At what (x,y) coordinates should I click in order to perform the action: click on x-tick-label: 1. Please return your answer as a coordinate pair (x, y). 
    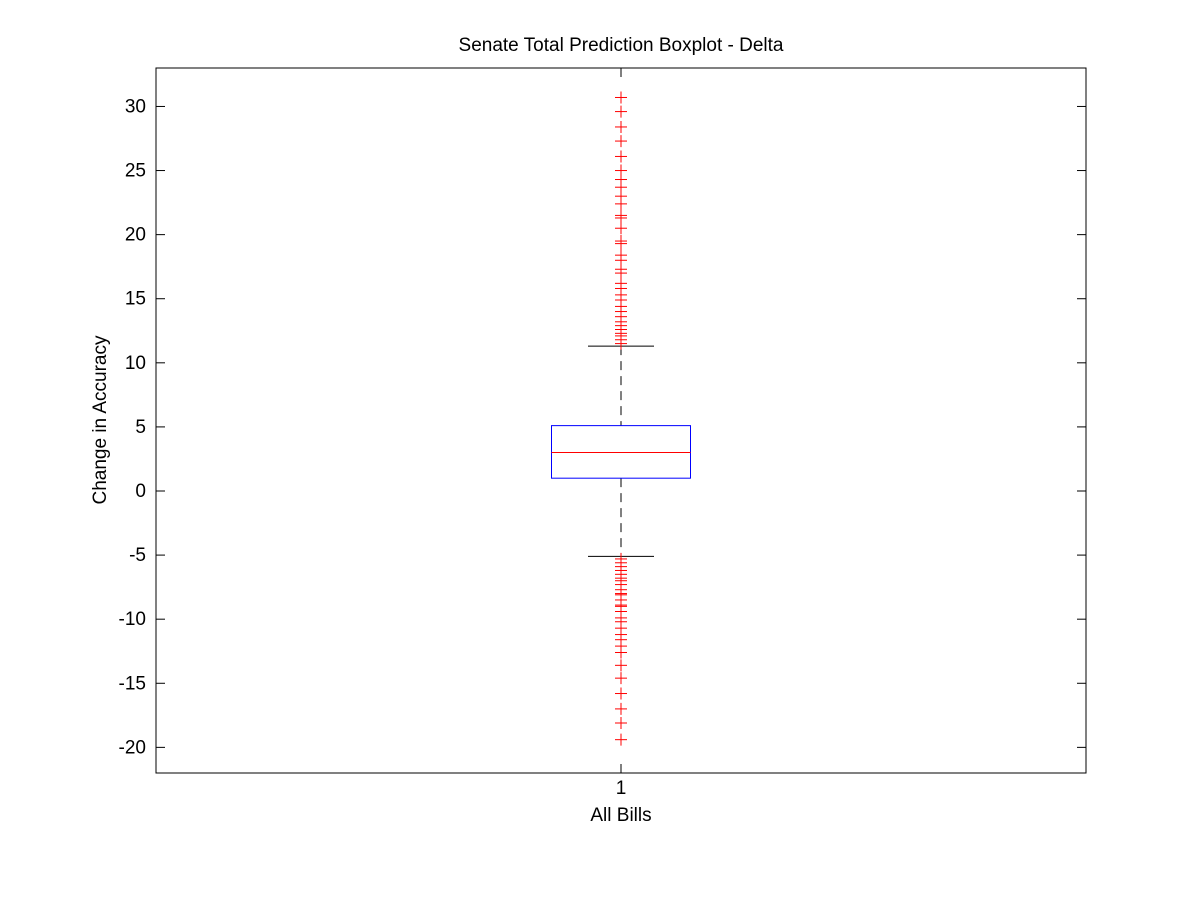
    Looking at the image, I should click on (621, 788).